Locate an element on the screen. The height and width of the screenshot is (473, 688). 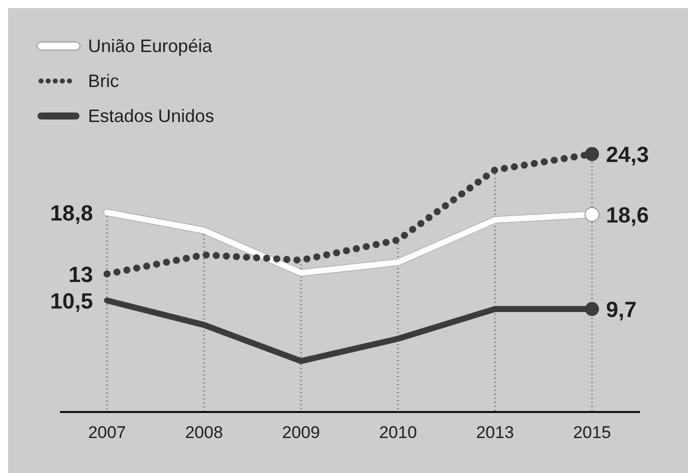
legend-label: Bric is located at coordinates (103, 81).